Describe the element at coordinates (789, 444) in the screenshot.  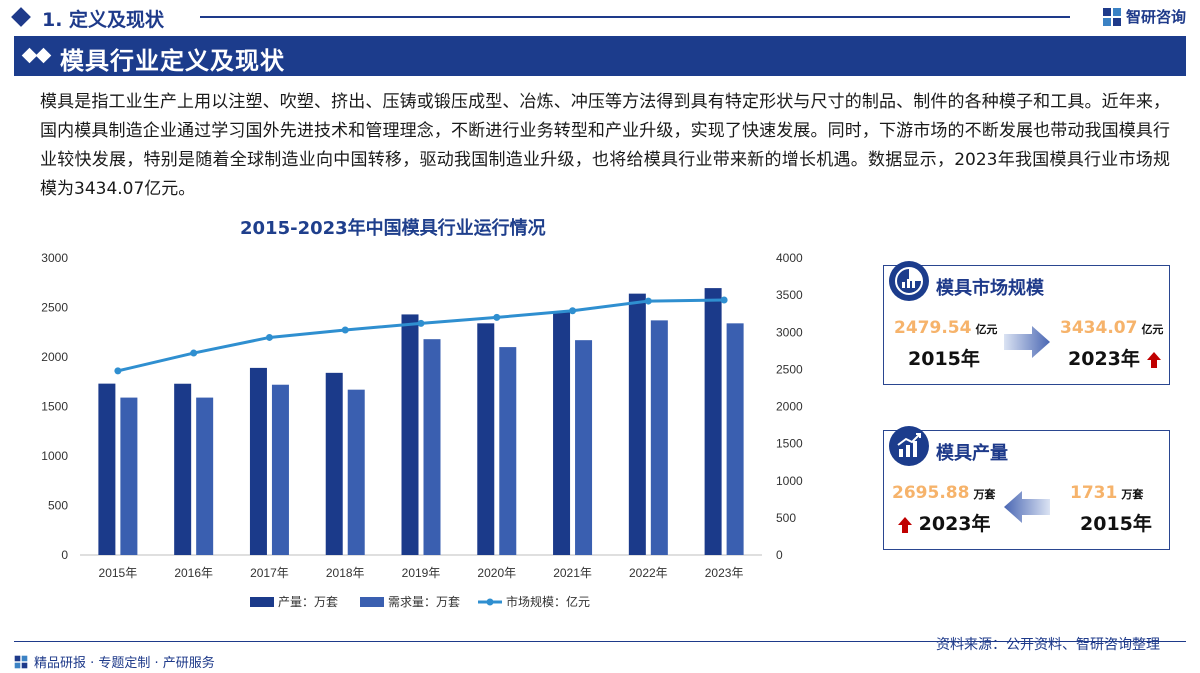
I see `y-right-tick-label: 1500` at that location.